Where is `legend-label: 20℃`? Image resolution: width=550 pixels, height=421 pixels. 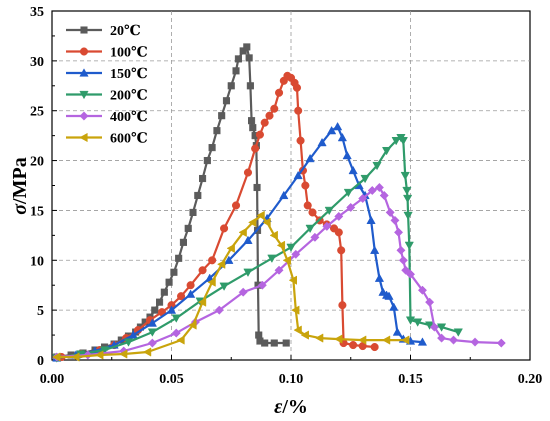
legend-label: 20℃ is located at coordinates (125, 31).